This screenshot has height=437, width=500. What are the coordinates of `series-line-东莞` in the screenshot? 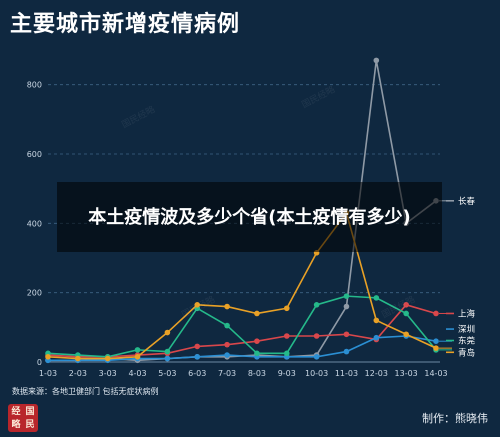 It's located at (242, 326).